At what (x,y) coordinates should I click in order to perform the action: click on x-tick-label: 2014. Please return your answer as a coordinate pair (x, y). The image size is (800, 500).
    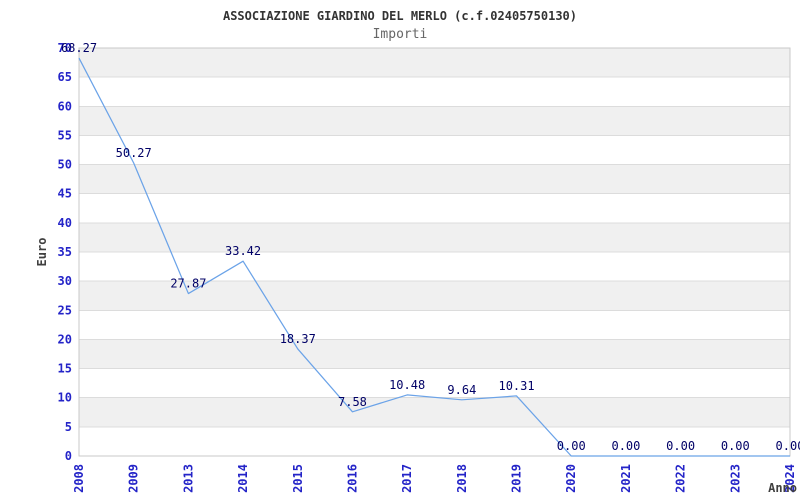
    Looking at the image, I should click on (243, 478).